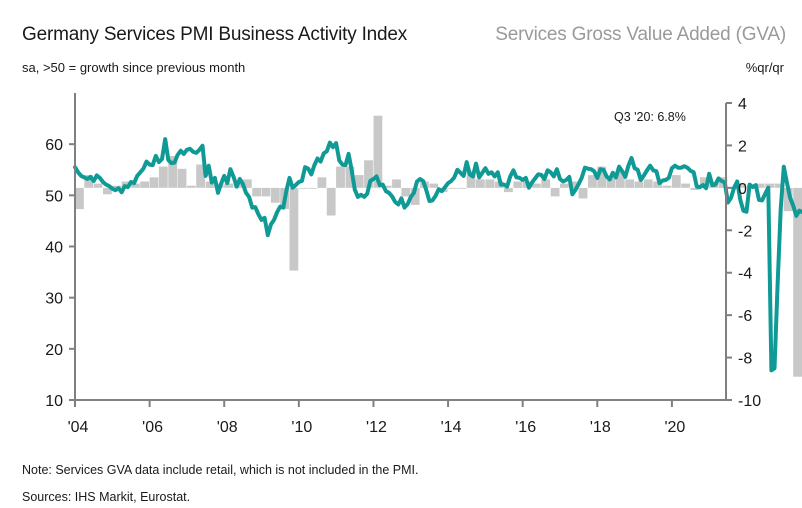 This screenshot has height=508, width=802. What do you see at coordinates (650, 117) in the screenshot?
I see `annotation-q3-20: Q3 '20: 6.8%` at bounding box center [650, 117].